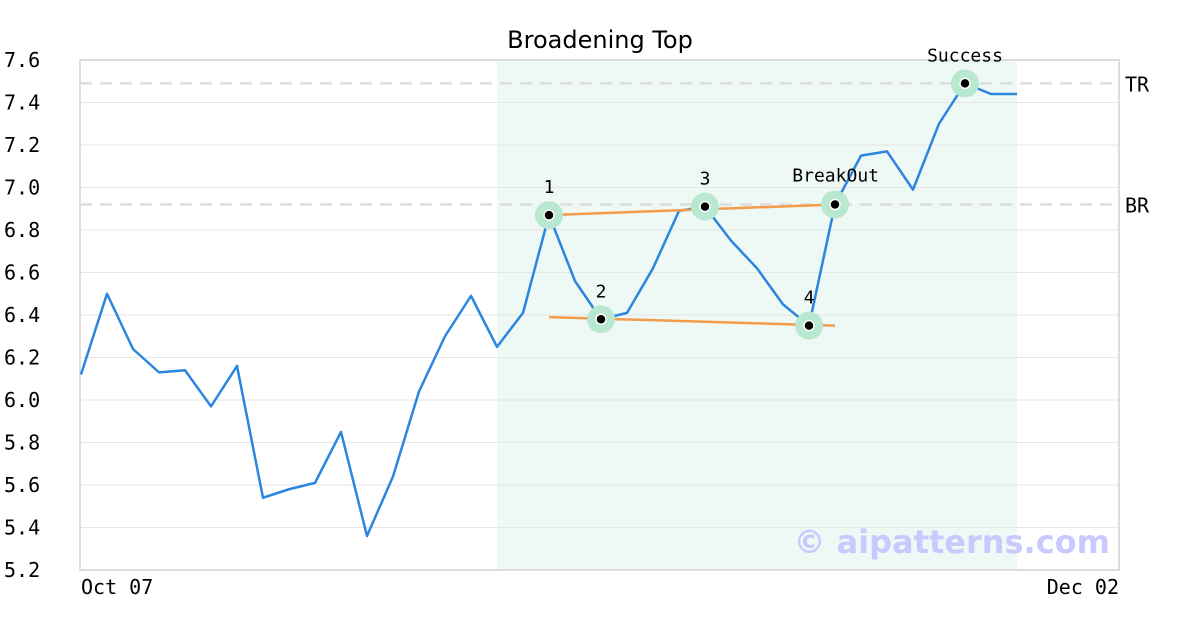 The image size is (1200, 630). Describe the element at coordinates (22, 230) in the screenshot. I see `y-tick-label: 6.8` at that location.